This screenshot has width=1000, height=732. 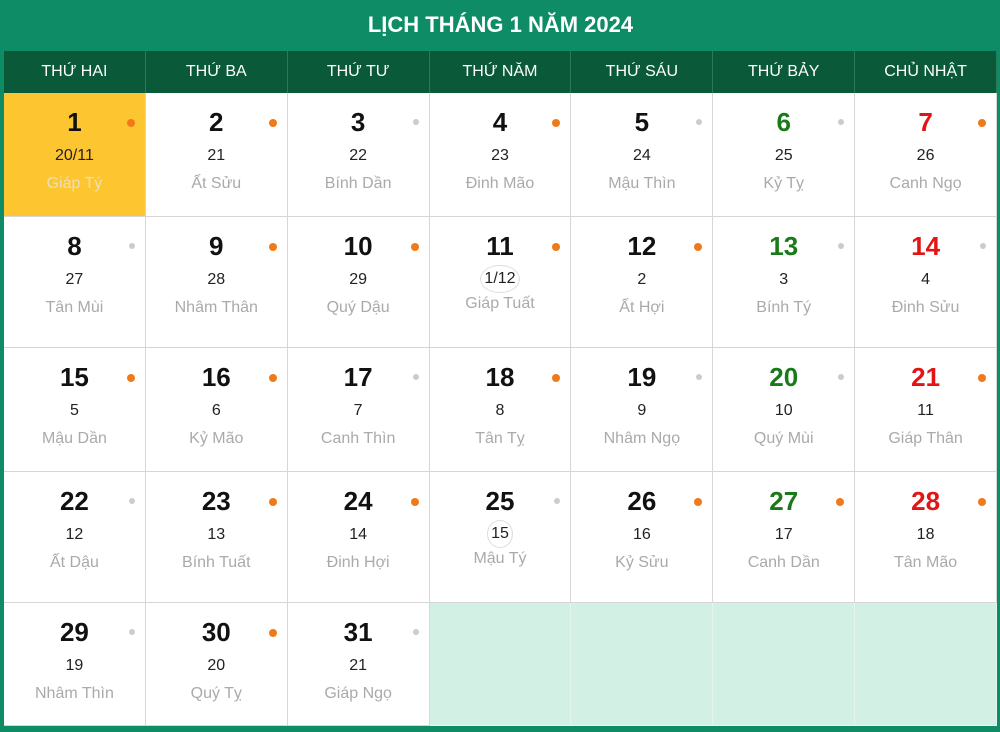 I want to click on lunar-date: 3, so click(x=784, y=279).